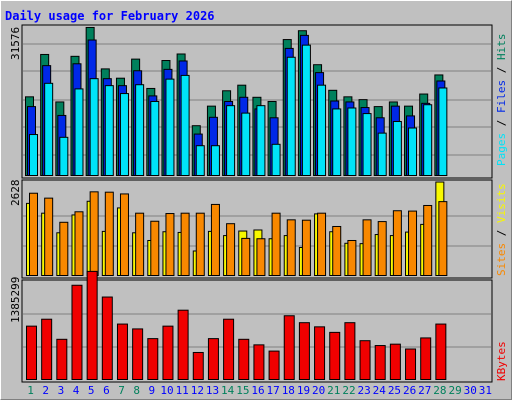 The height and width of the screenshot is (400, 512). Describe the element at coordinates (501, 203) in the screenshot. I see `legend-visits: Visits` at that location.